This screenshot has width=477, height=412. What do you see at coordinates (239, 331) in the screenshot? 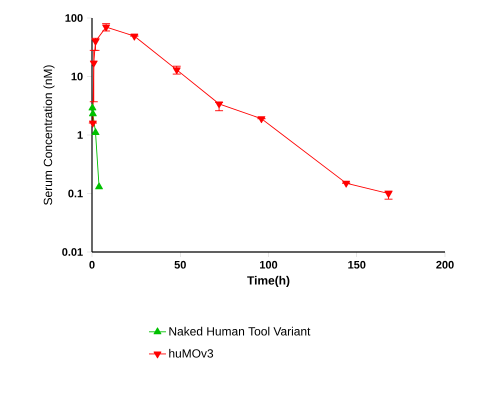
I see `legend-label: Naked Human Tool Variant` at bounding box center [239, 331].